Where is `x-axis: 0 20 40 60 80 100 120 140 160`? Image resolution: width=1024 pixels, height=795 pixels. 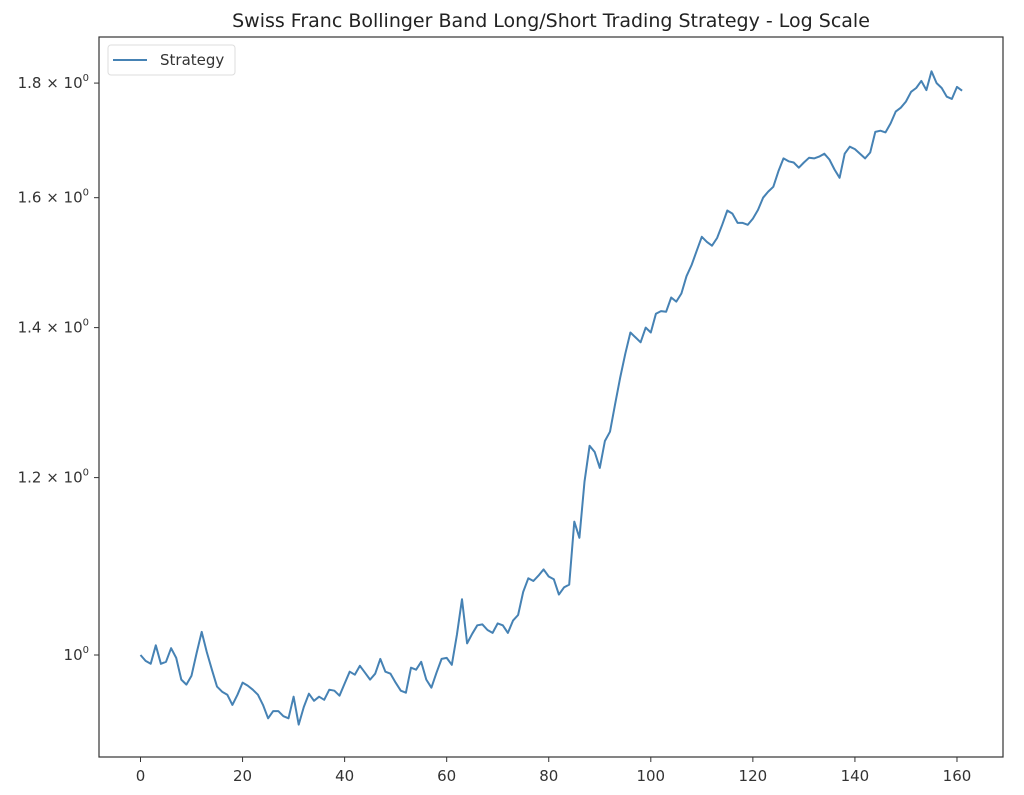
x-axis: 0 20 40 60 80 100 120 140 160 is located at coordinates (554, 771).